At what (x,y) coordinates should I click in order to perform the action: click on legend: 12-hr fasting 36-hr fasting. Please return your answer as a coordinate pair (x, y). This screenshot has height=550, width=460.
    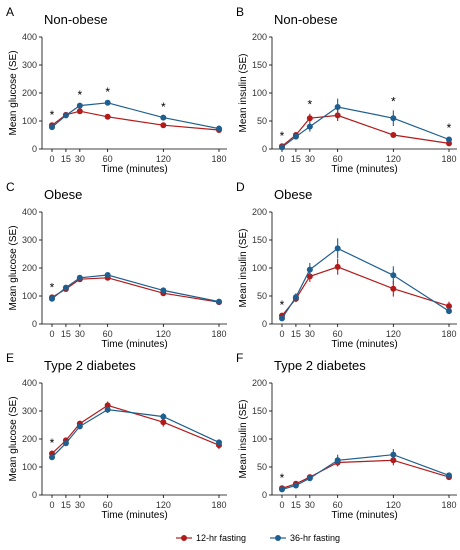
    Looking at the image, I should click on (258, 538).